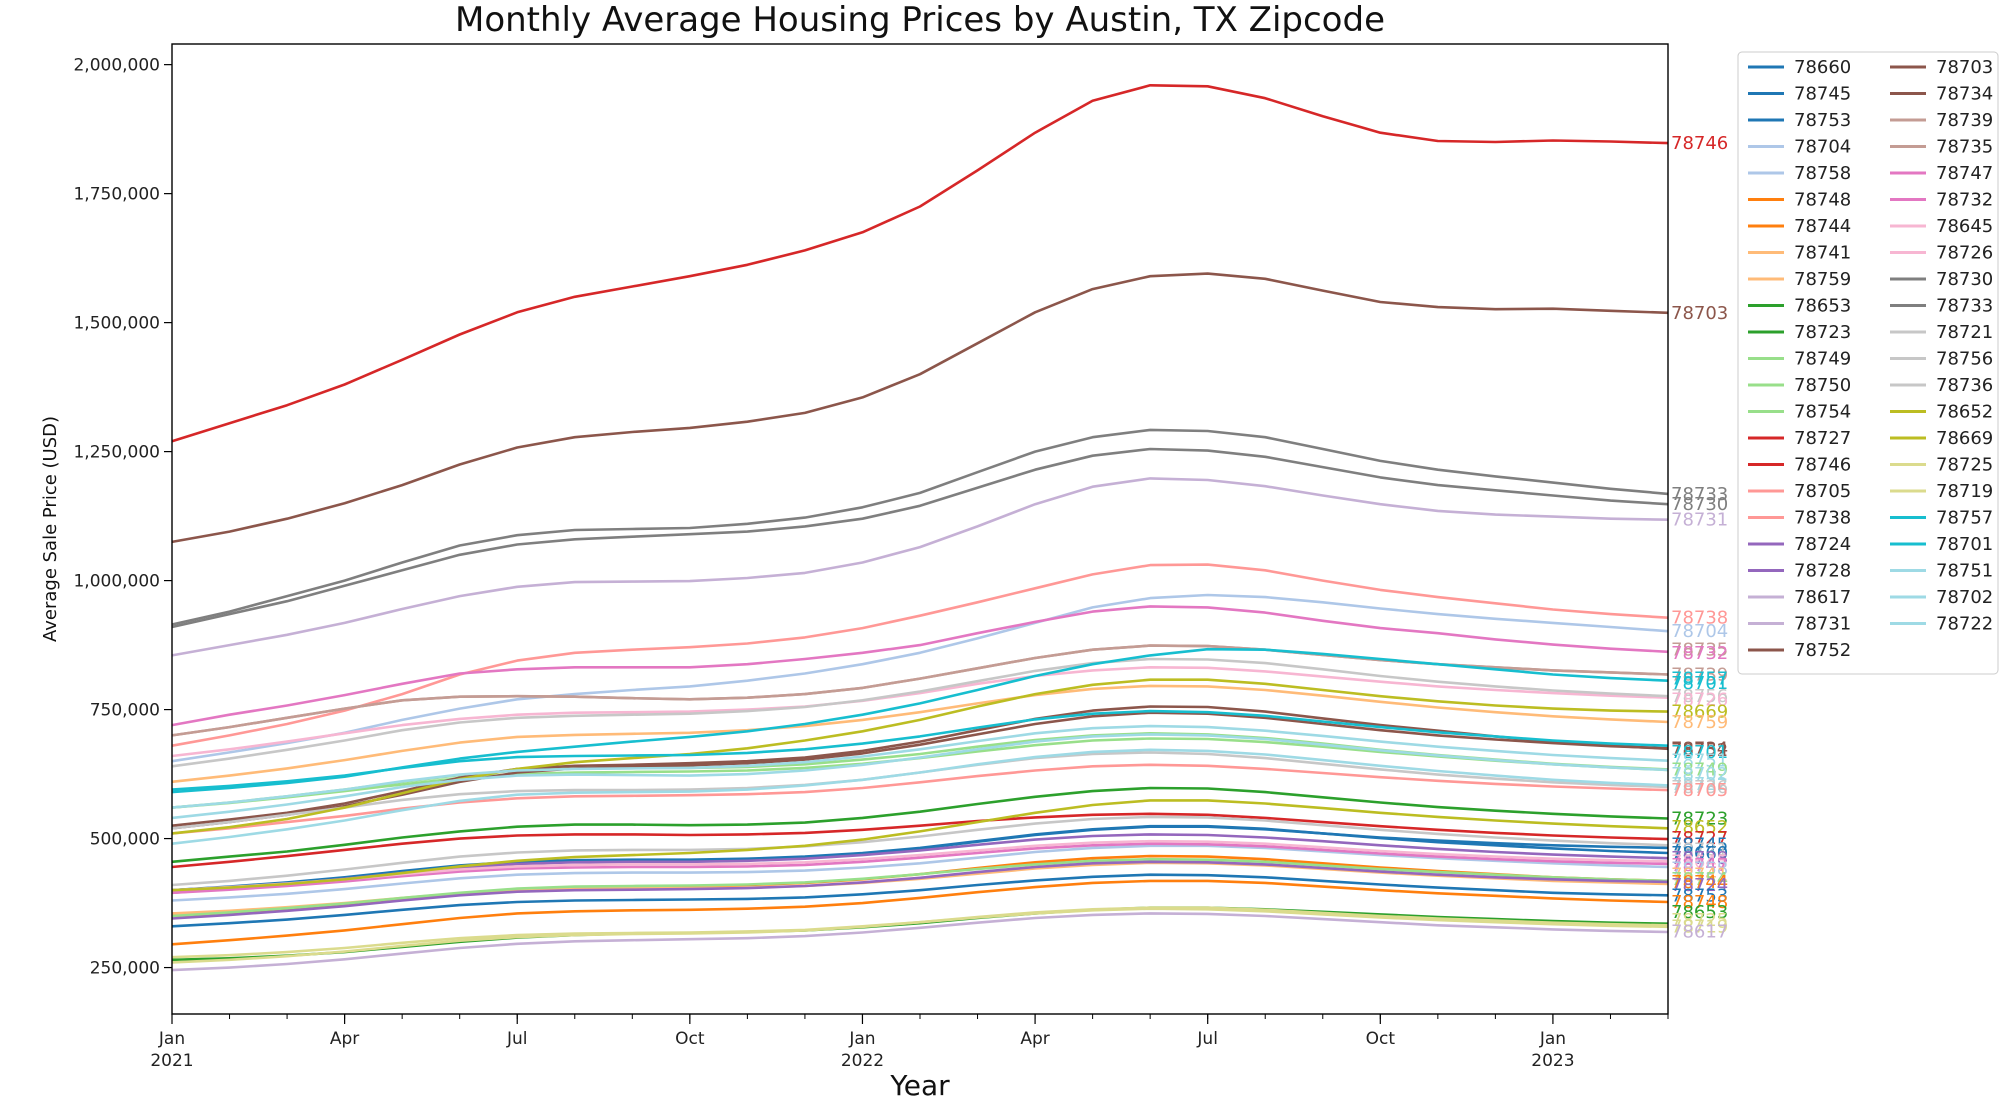  Describe the element at coordinates (1822, 173) in the screenshot. I see `legend-label-78758: 78758` at that location.